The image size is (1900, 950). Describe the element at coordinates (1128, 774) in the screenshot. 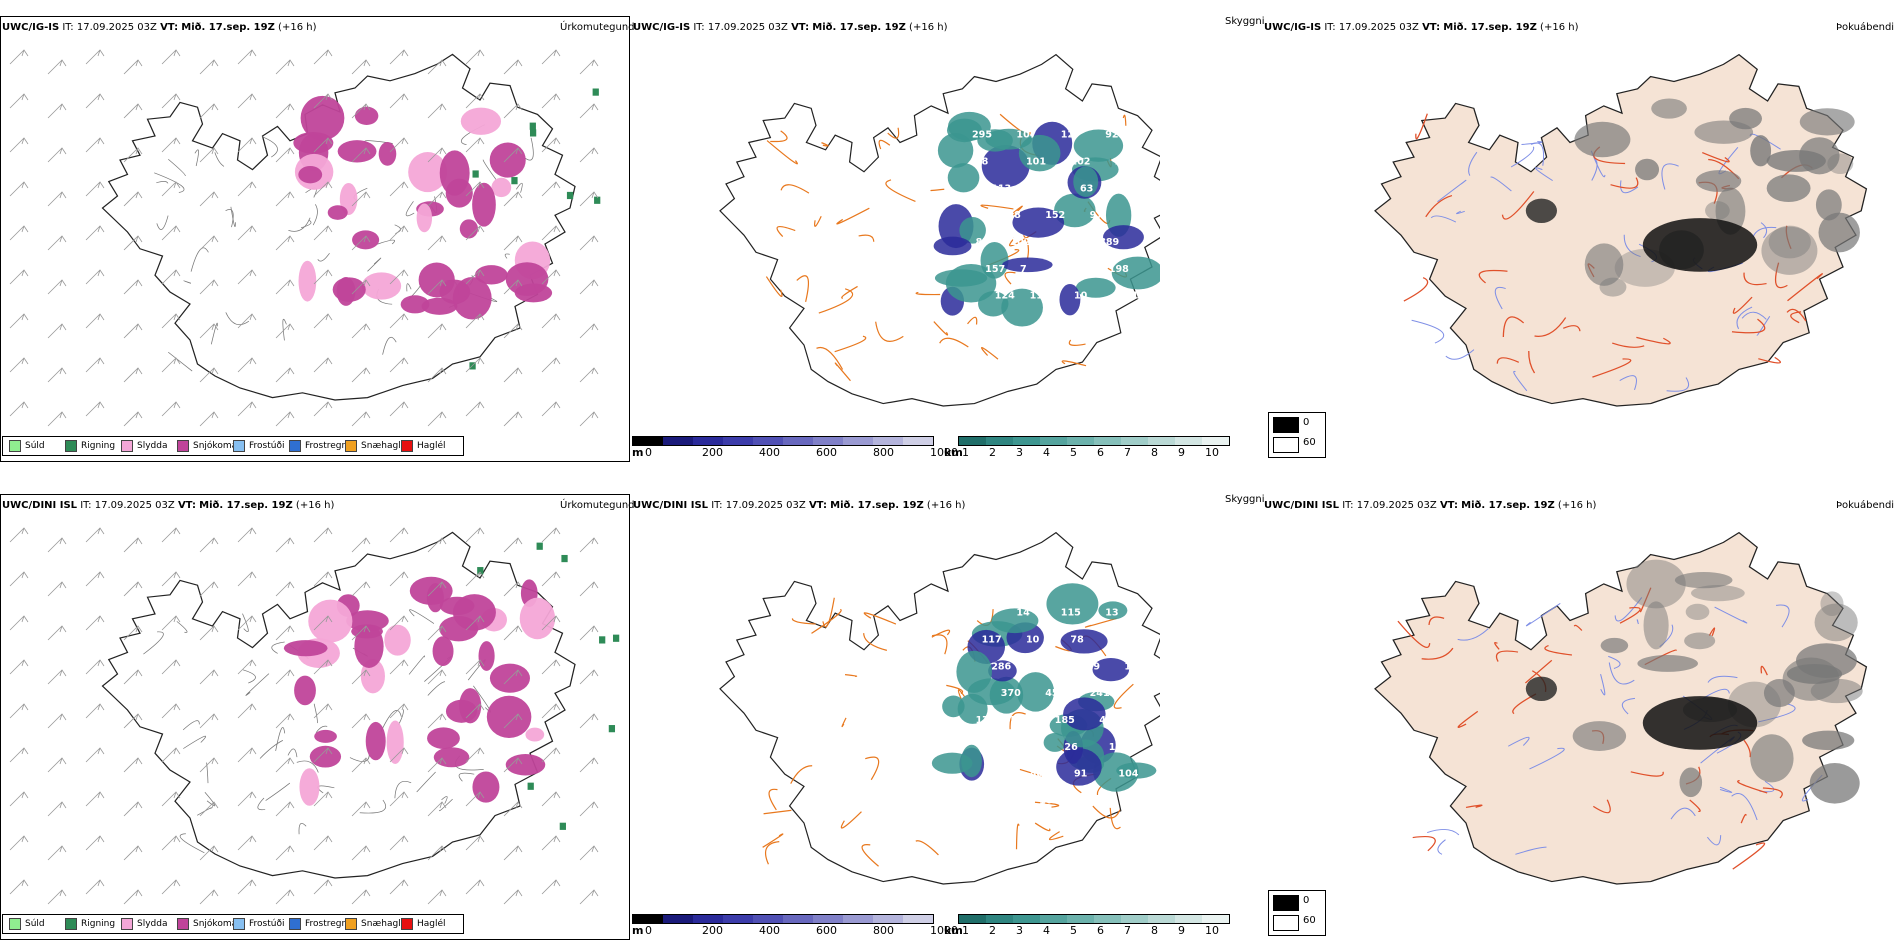

I see `visibility-value: 104` at that location.